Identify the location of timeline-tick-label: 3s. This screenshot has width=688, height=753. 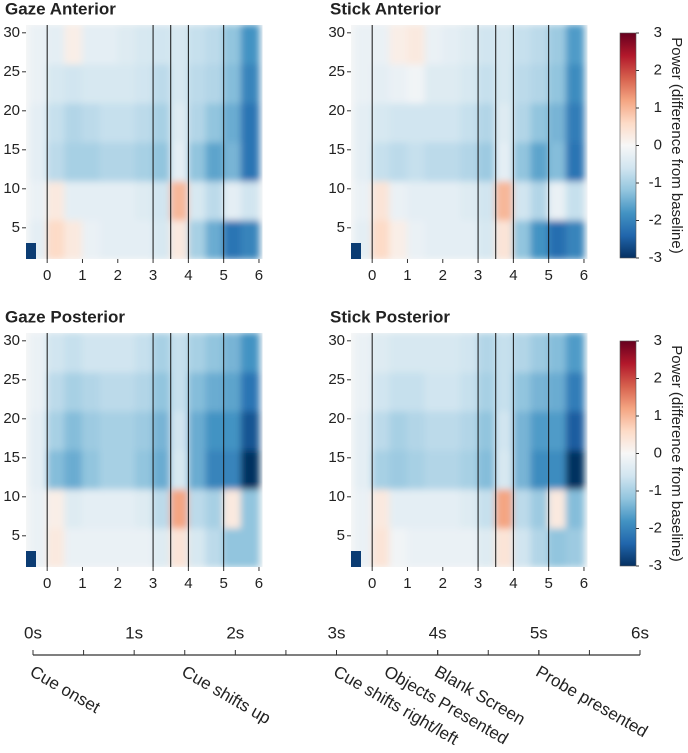
(337, 632).